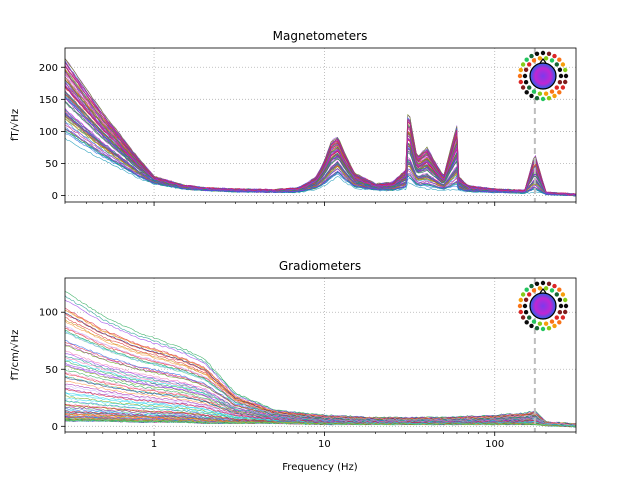 This screenshot has height=480, width=640. I want to click on head-nose, so click(543, 61).